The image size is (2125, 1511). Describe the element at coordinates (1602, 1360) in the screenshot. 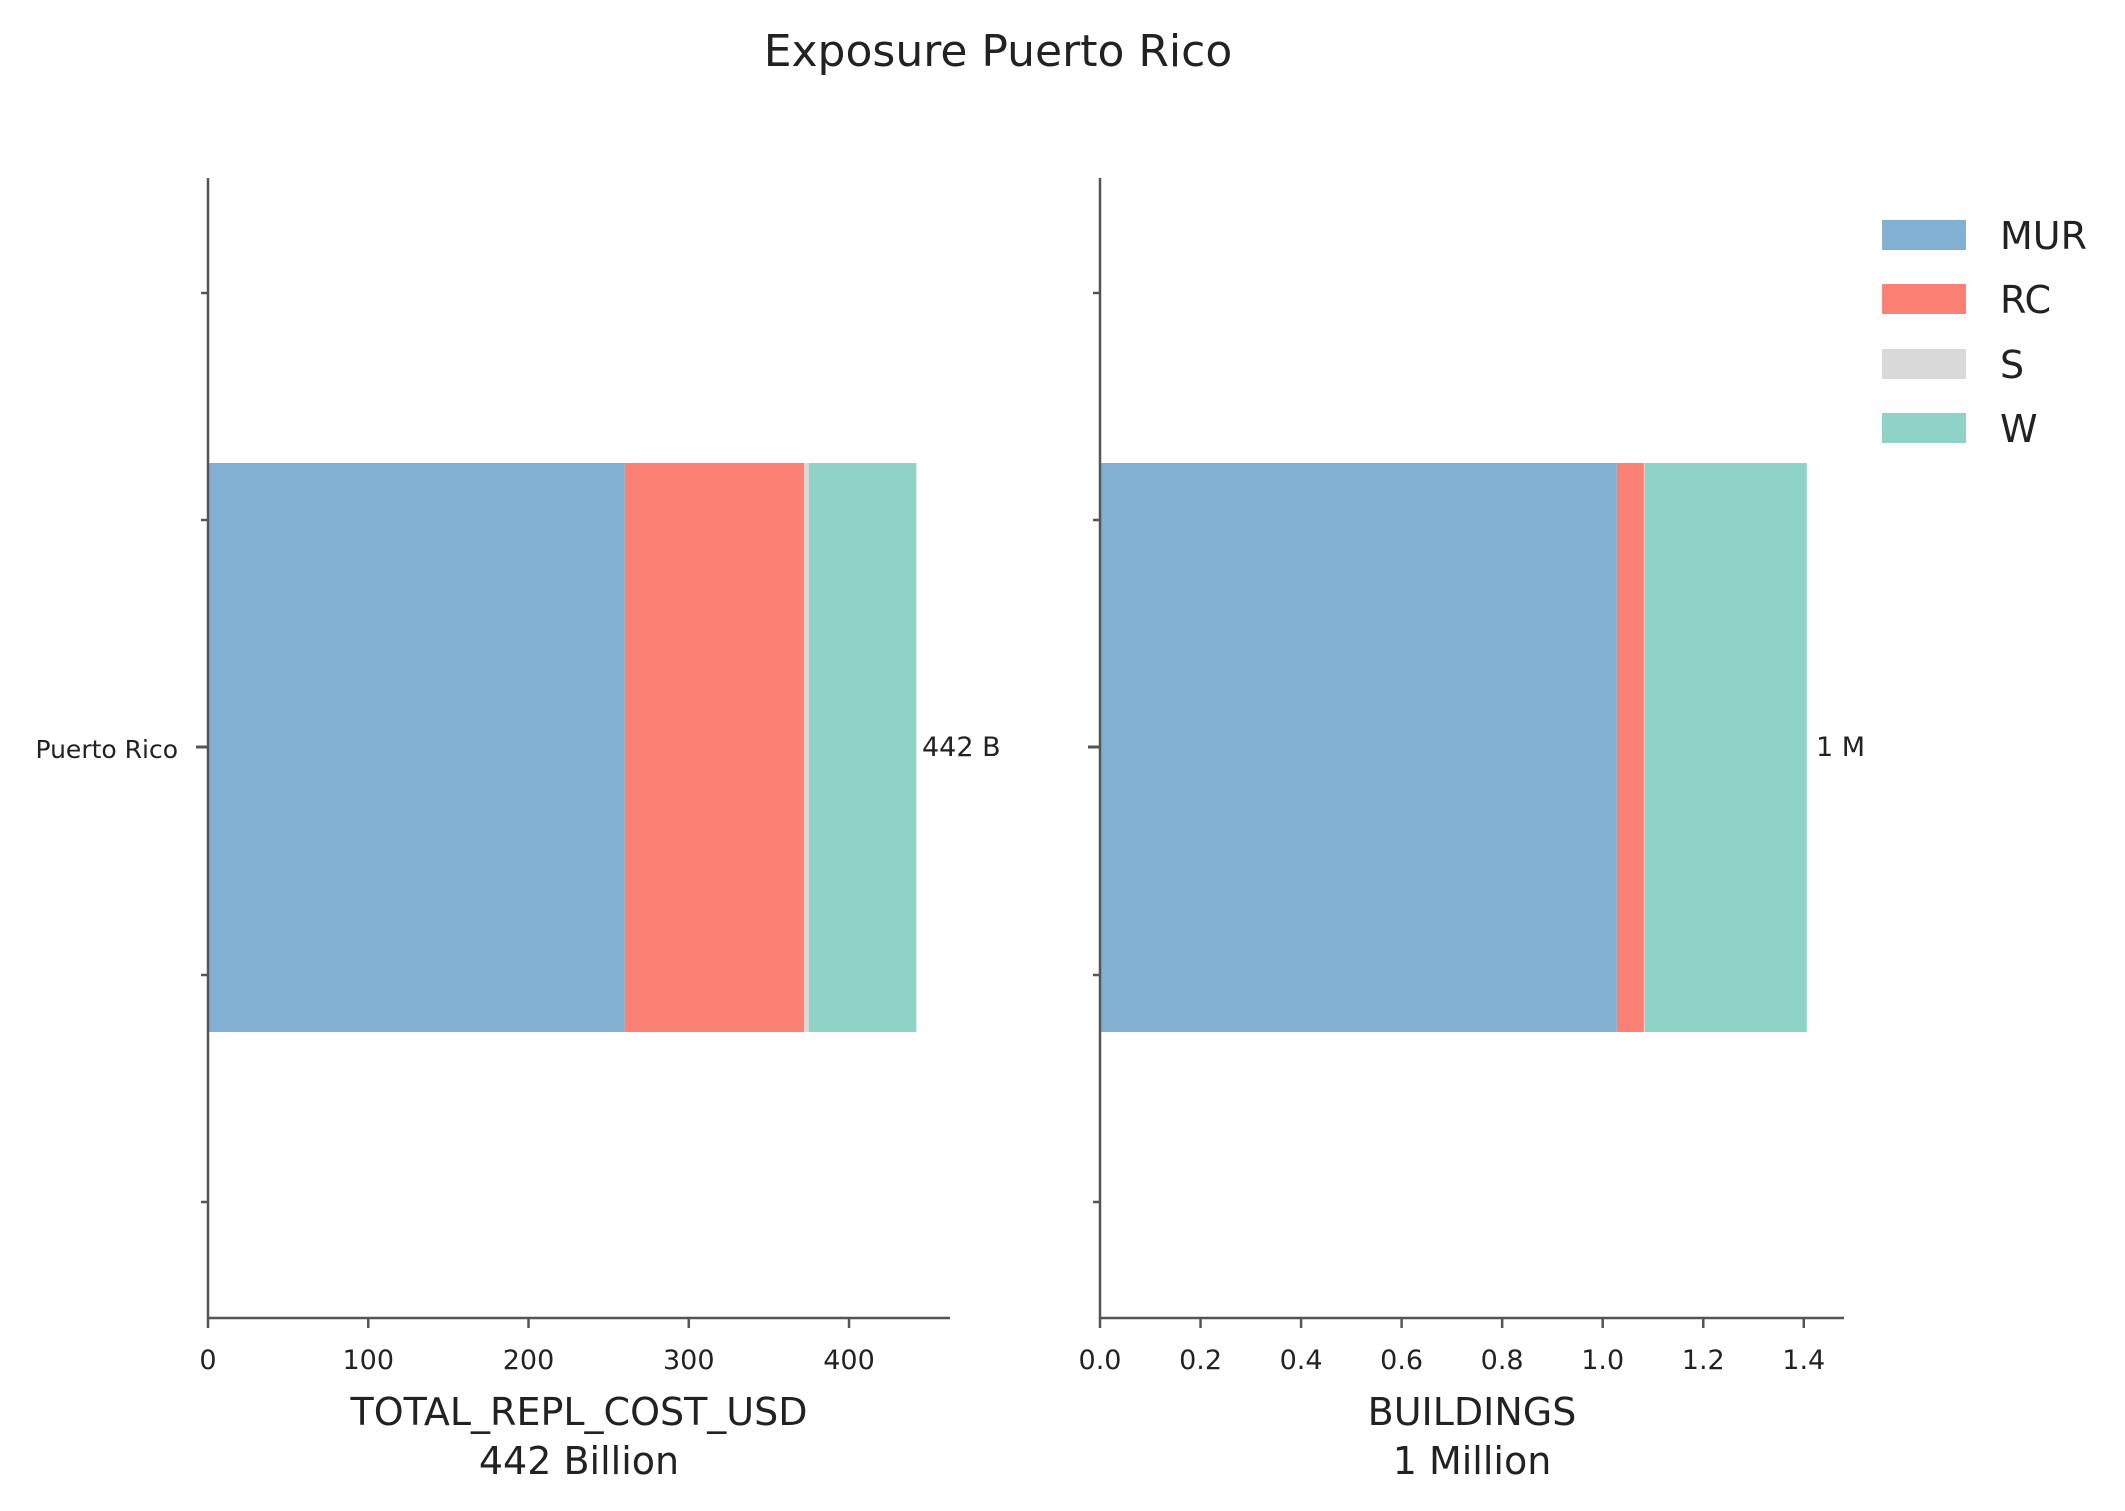

I see `right-x-tick-label-5: 1.0` at that location.